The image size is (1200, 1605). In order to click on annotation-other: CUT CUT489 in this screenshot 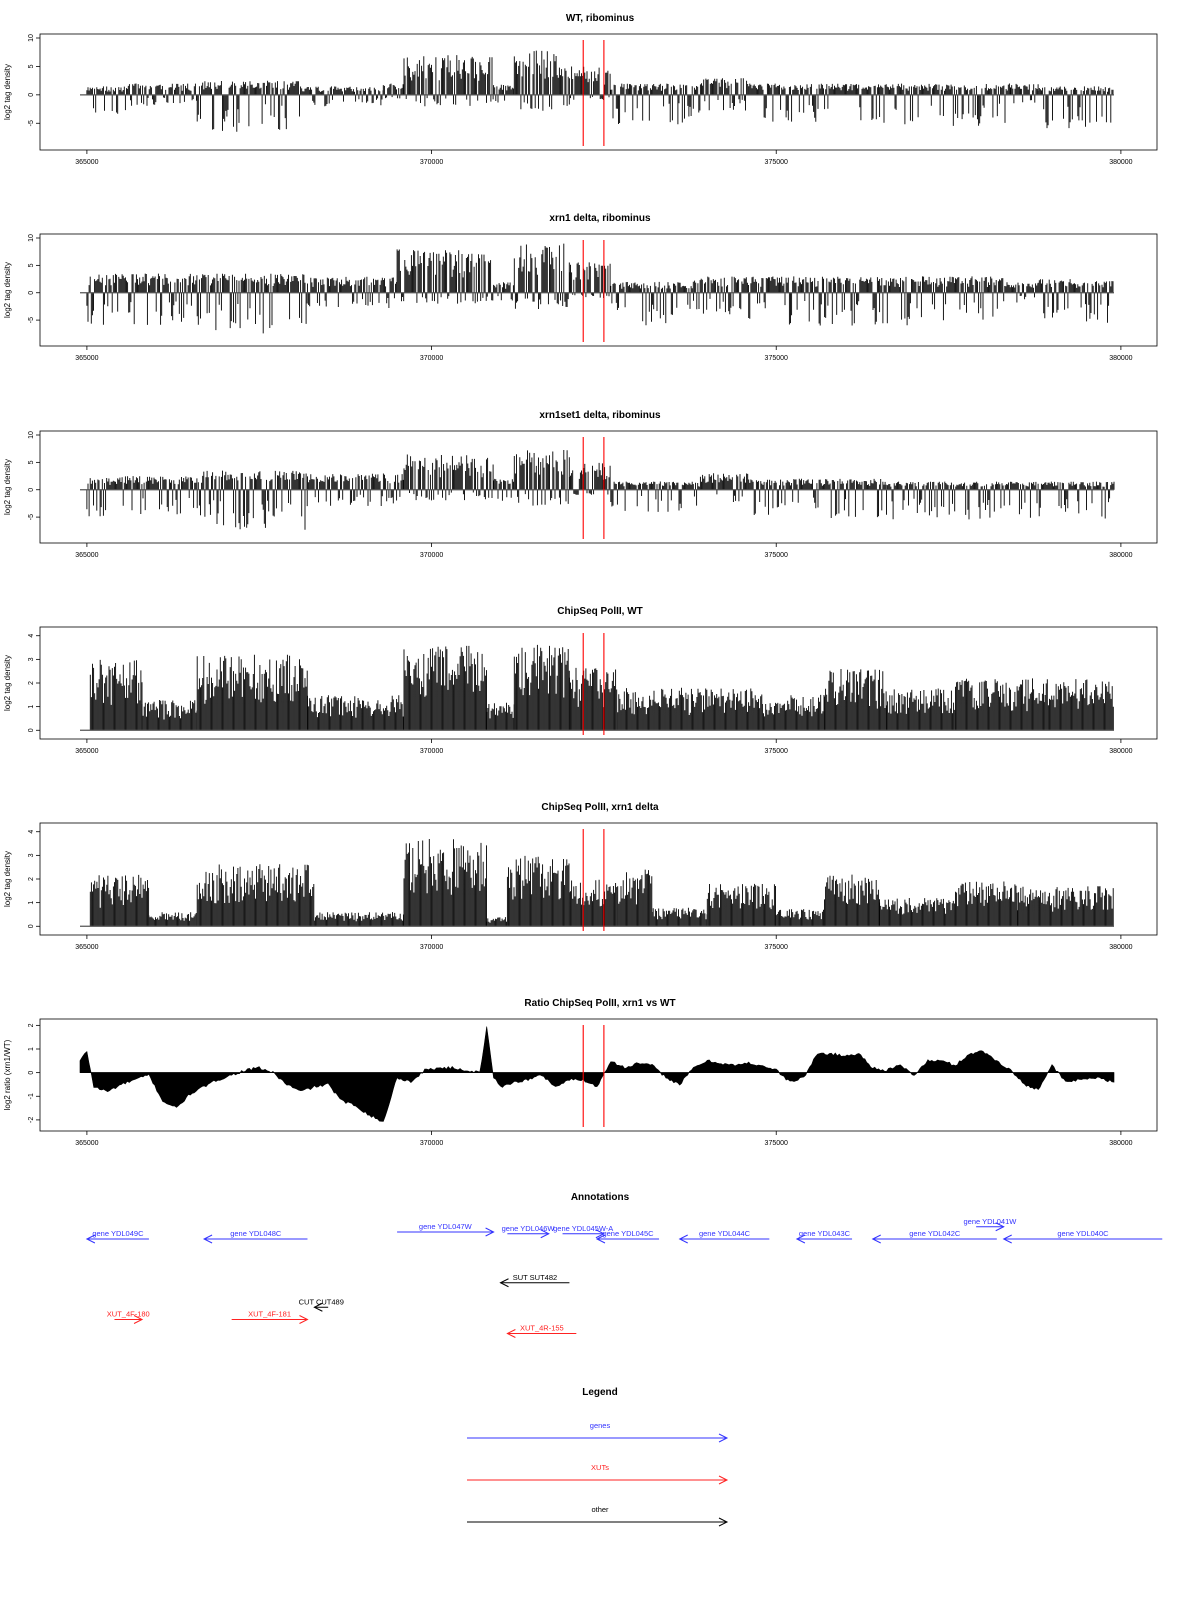, I will do `click(321, 1304)`.